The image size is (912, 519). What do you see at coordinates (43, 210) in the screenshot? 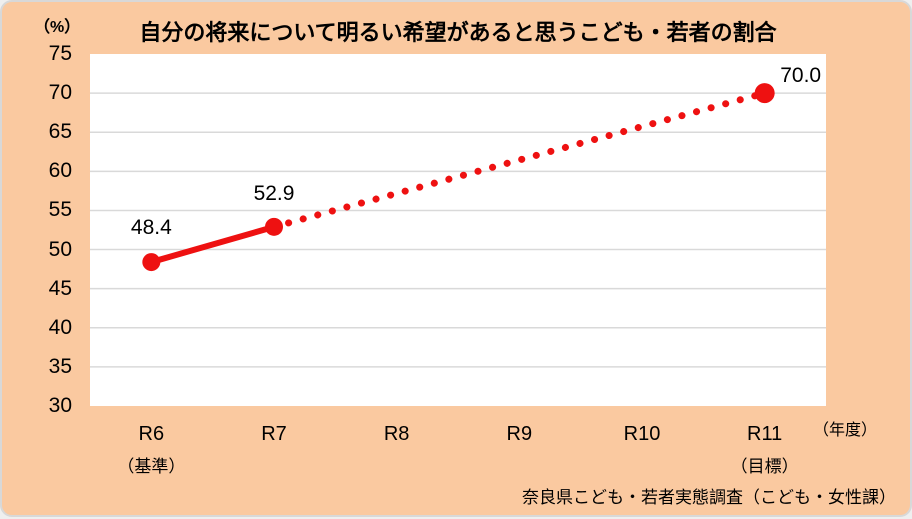
I see `y-tick-55: 55` at bounding box center [43, 210].